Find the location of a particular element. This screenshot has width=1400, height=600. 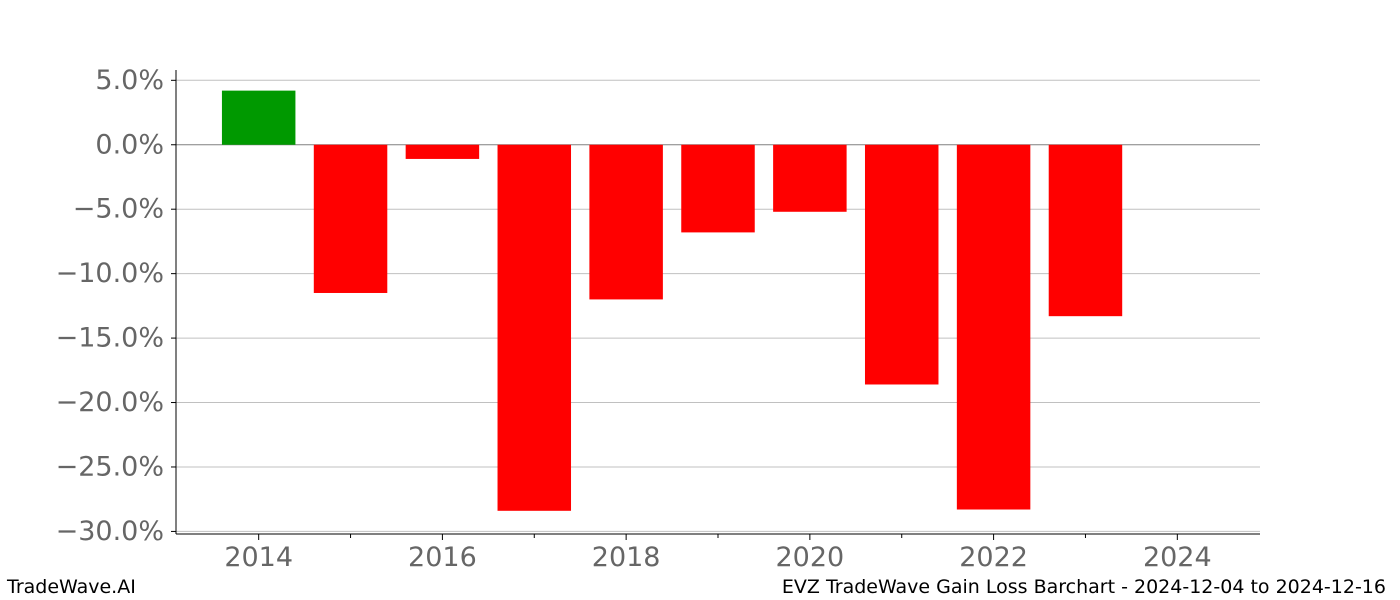

y-tick-label: −25.0% is located at coordinates (110, 466).